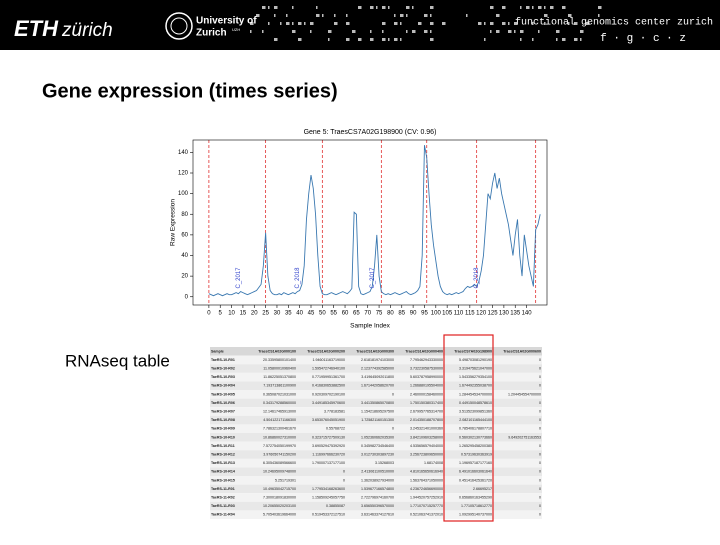  I want to click on table-cell: 1.946011163719000, so click(329, 360).